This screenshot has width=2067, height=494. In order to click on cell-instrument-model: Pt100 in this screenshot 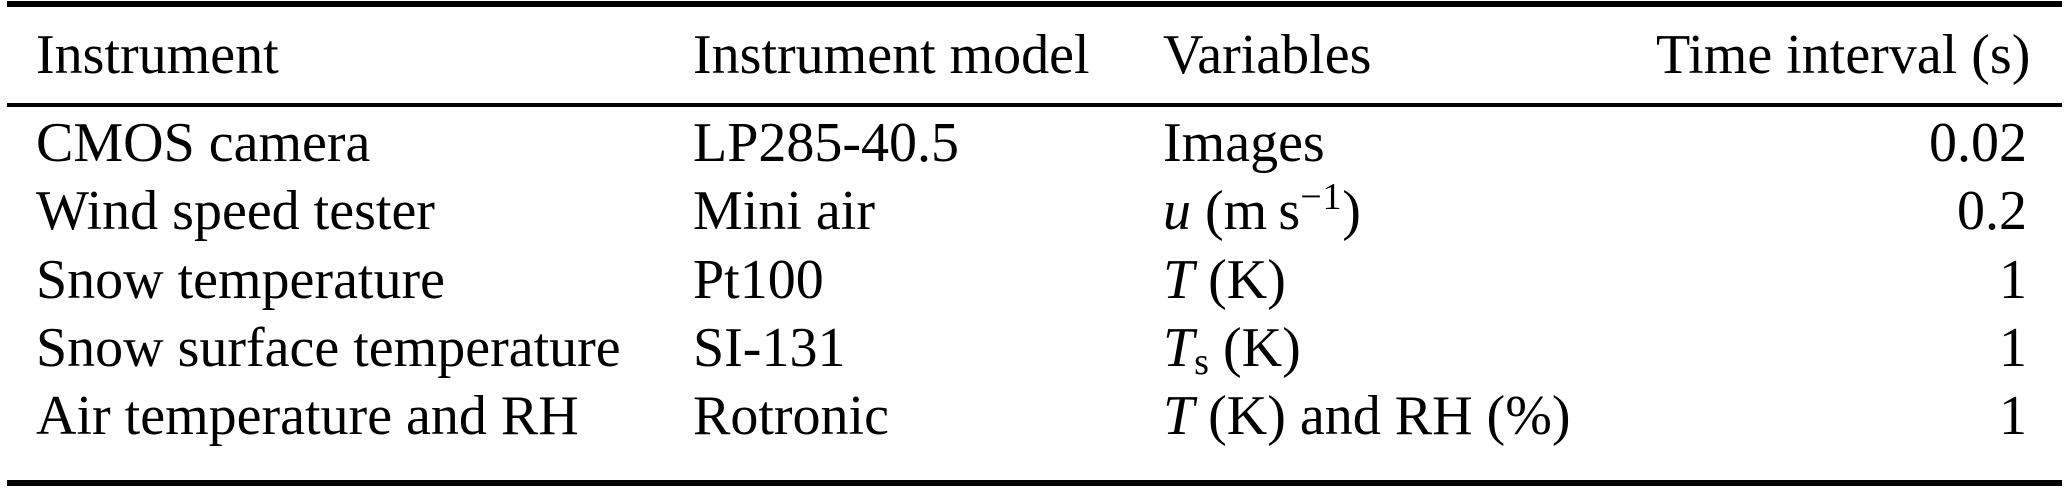, I will do `click(758, 279)`.